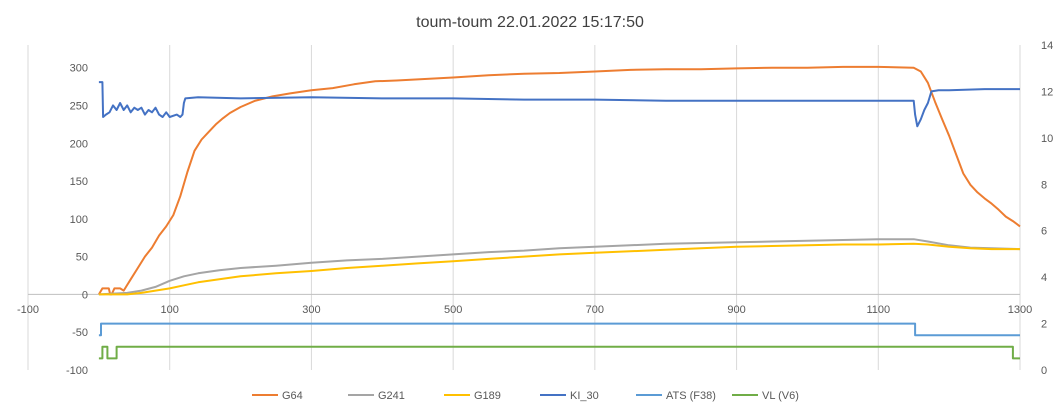 Image resolution: width=1060 pixels, height=416 pixels. Describe the element at coordinates (487, 396) in the screenshot. I see `legend-label: G189` at that location.